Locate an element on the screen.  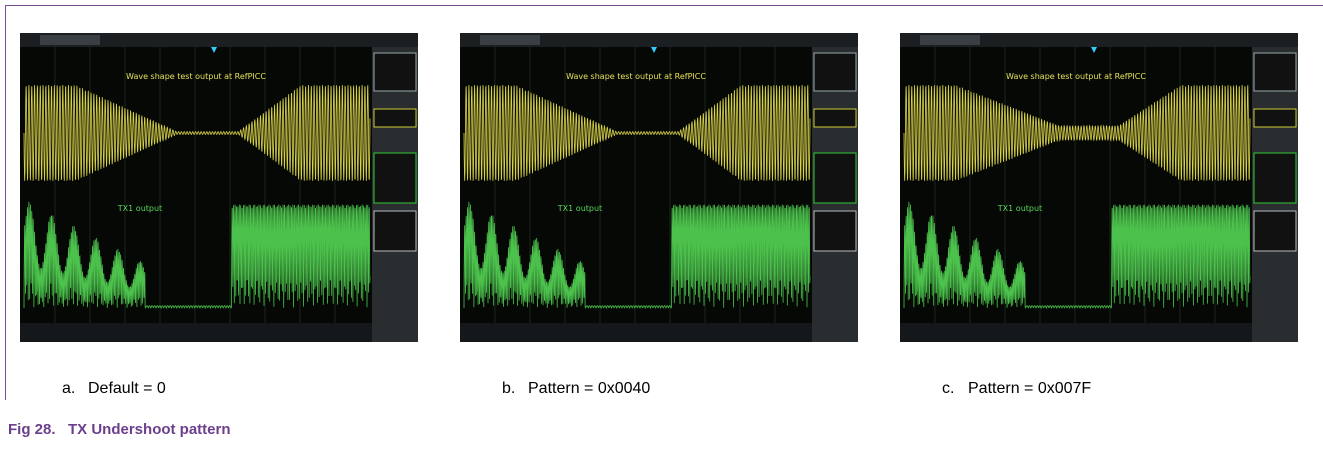
caption-label: a. is located at coordinates (69, 388).